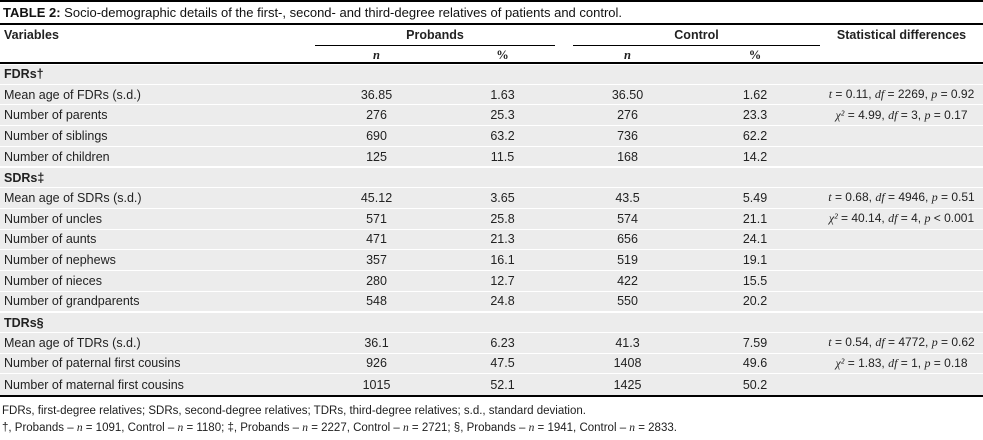 This screenshot has width=983, height=440. What do you see at coordinates (72, 342) in the screenshot?
I see `row-variable-label: Mean age of TDRs (s.d.)` at bounding box center [72, 342].